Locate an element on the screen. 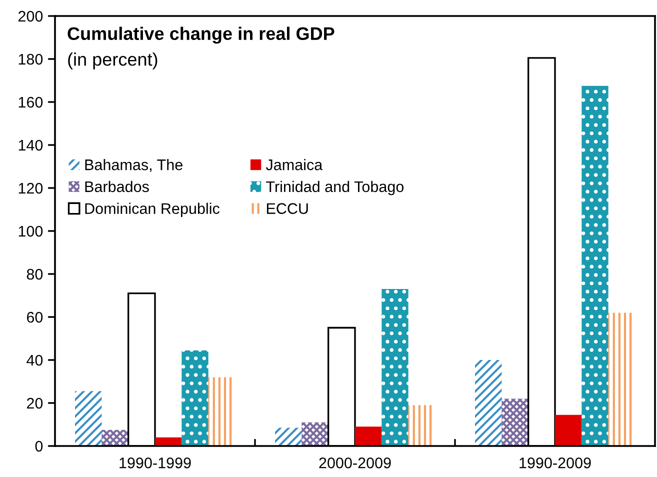 The image size is (657, 477). x-tick-label: 2000-2009 is located at coordinates (355, 463).